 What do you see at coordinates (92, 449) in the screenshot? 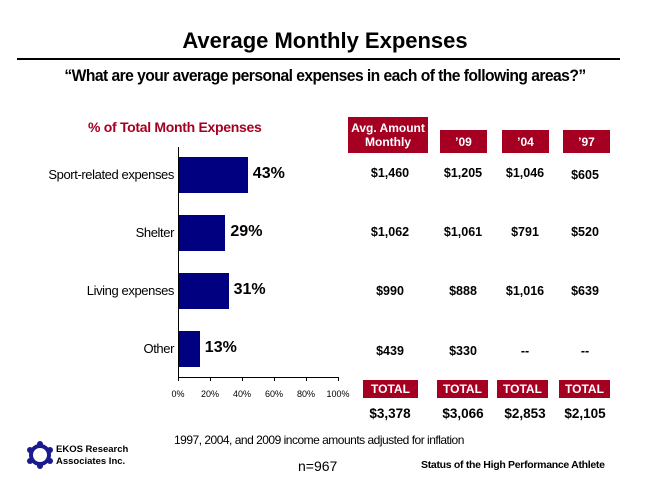
I see `logo-line1: EKOS Research` at bounding box center [92, 449].